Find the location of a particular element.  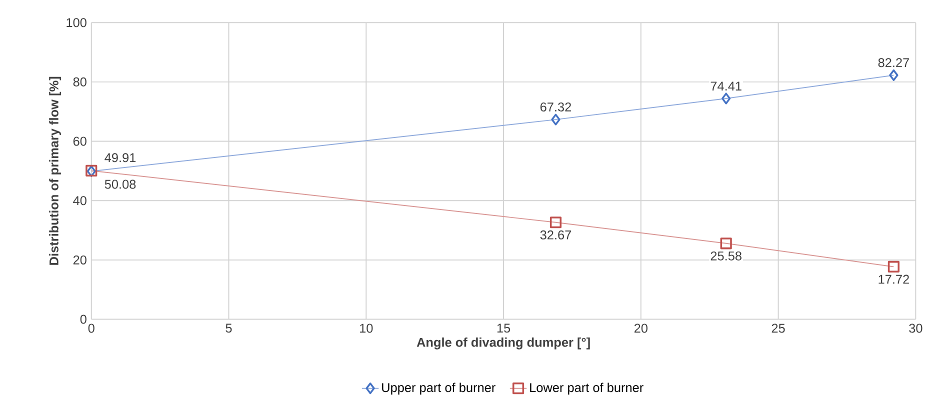

x-tick-label: 15 is located at coordinates (503, 328).